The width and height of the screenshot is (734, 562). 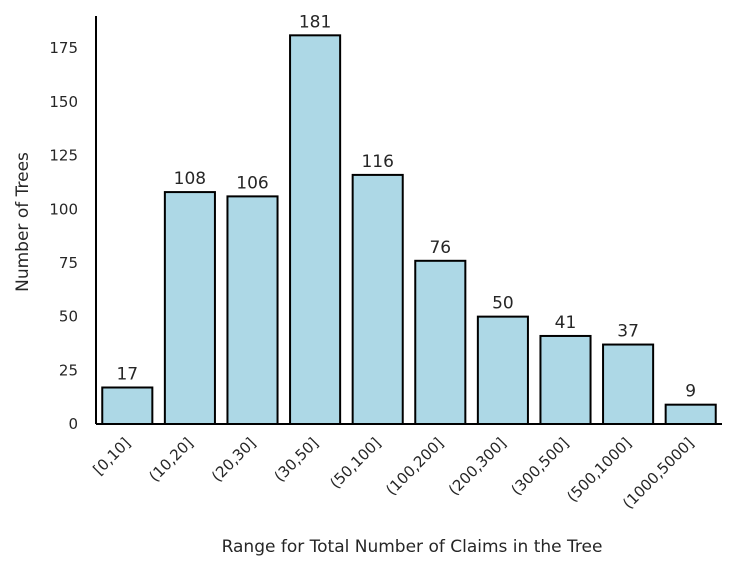 What do you see at coordinates (112, 456) in the screenshot?
I see `x-tick-label: [0,10]` at bounding box center [112, 456].